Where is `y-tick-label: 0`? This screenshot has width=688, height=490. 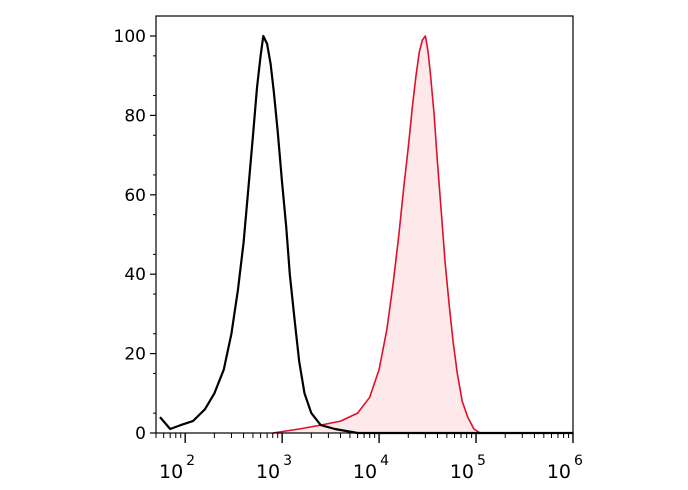
y-tick-label: 0 is located at coordinates (140, 434).